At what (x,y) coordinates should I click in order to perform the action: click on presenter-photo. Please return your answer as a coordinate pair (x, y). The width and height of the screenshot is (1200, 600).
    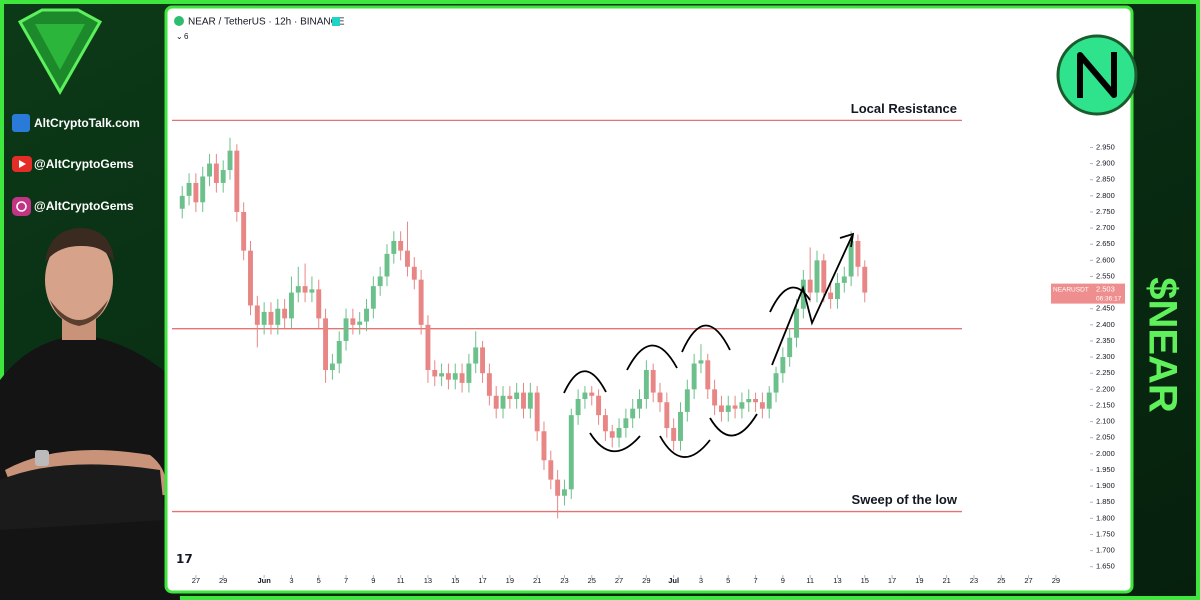
    Looking at the image, I should click on (90, 414).